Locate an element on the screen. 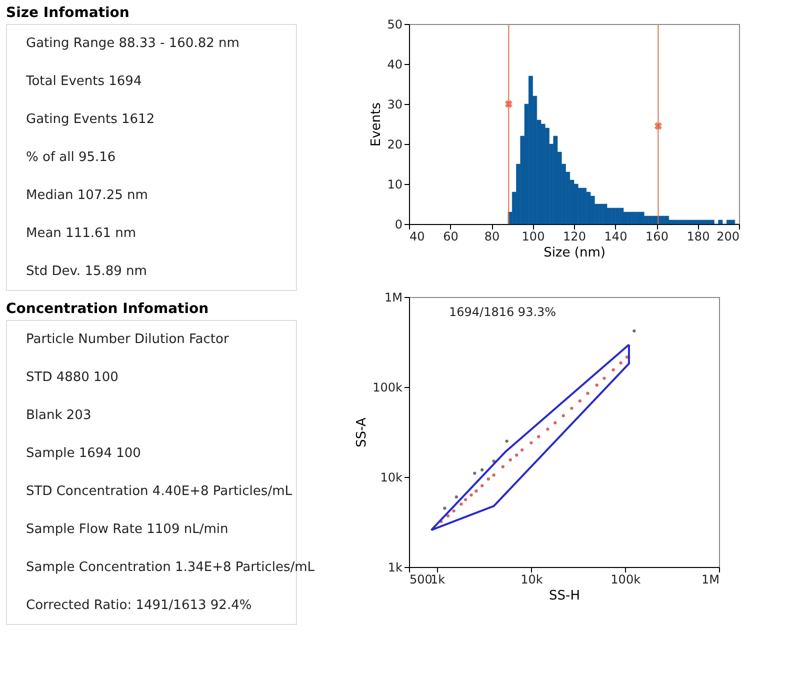 This screenshot has width=786, height=677. x-tick-label: 160 is located at coordinates (657, 237).